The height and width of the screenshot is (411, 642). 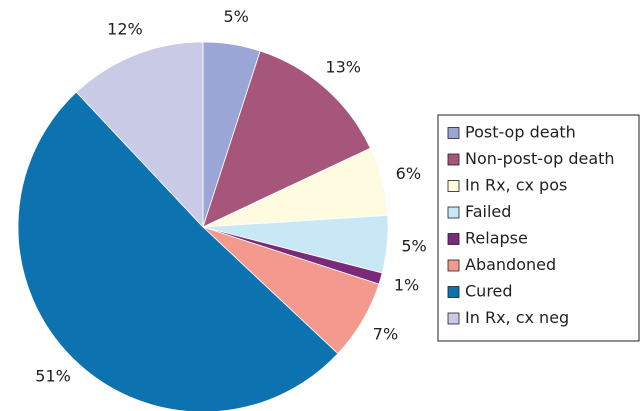 What do you see at coordinates (496, 238) in the screenshot?
I see `legend-label: Relapse` at bounding box center [496, 238].